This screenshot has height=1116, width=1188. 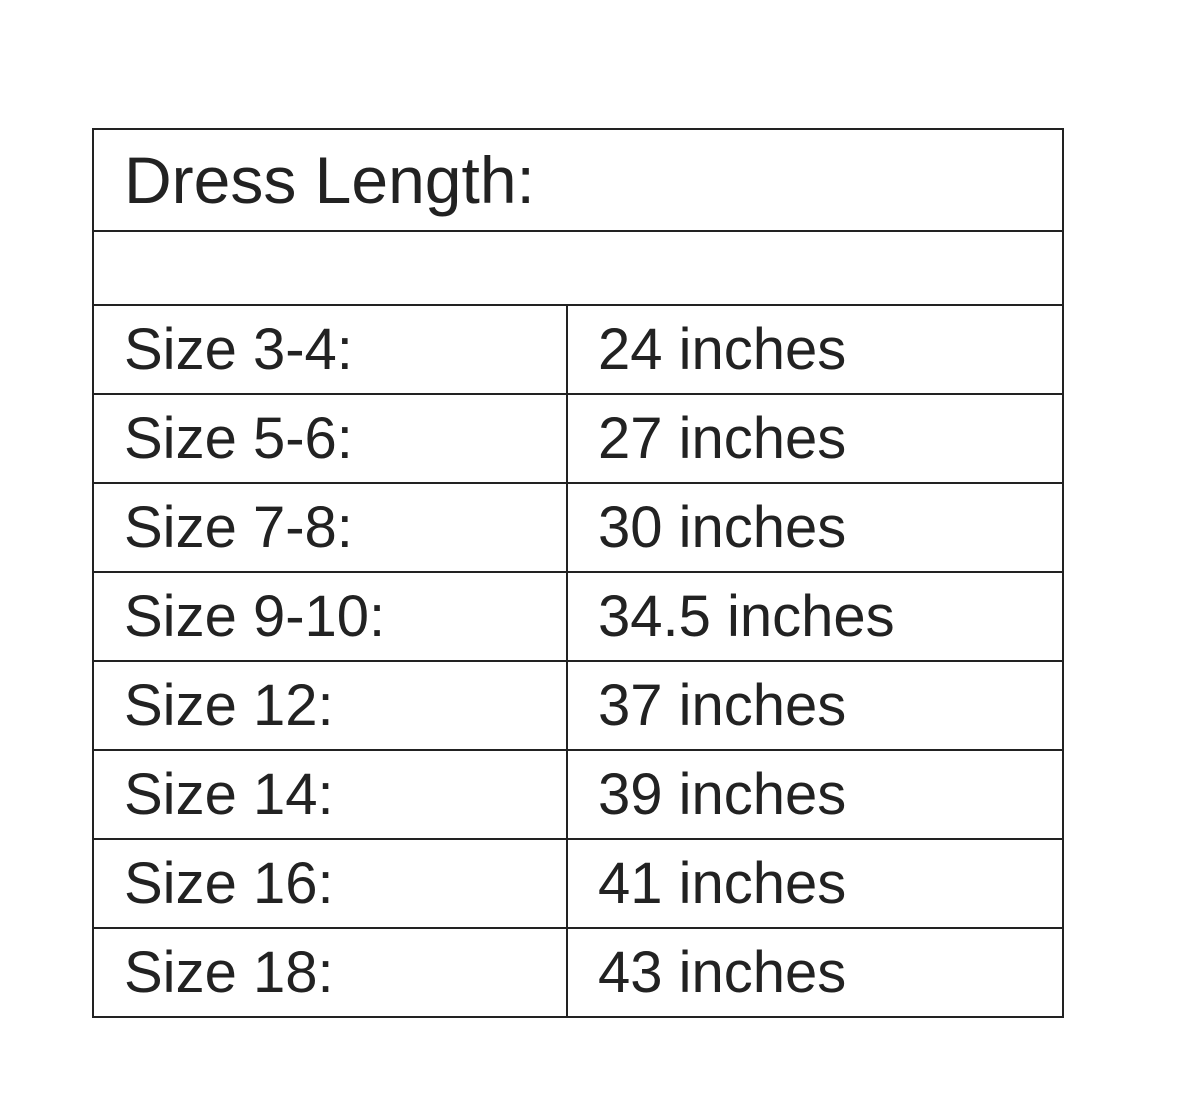 What do you see at coordinates (815, 349) in the screenshot?
I see `length-cell: 24 inches` at bounding box center [815, 349].